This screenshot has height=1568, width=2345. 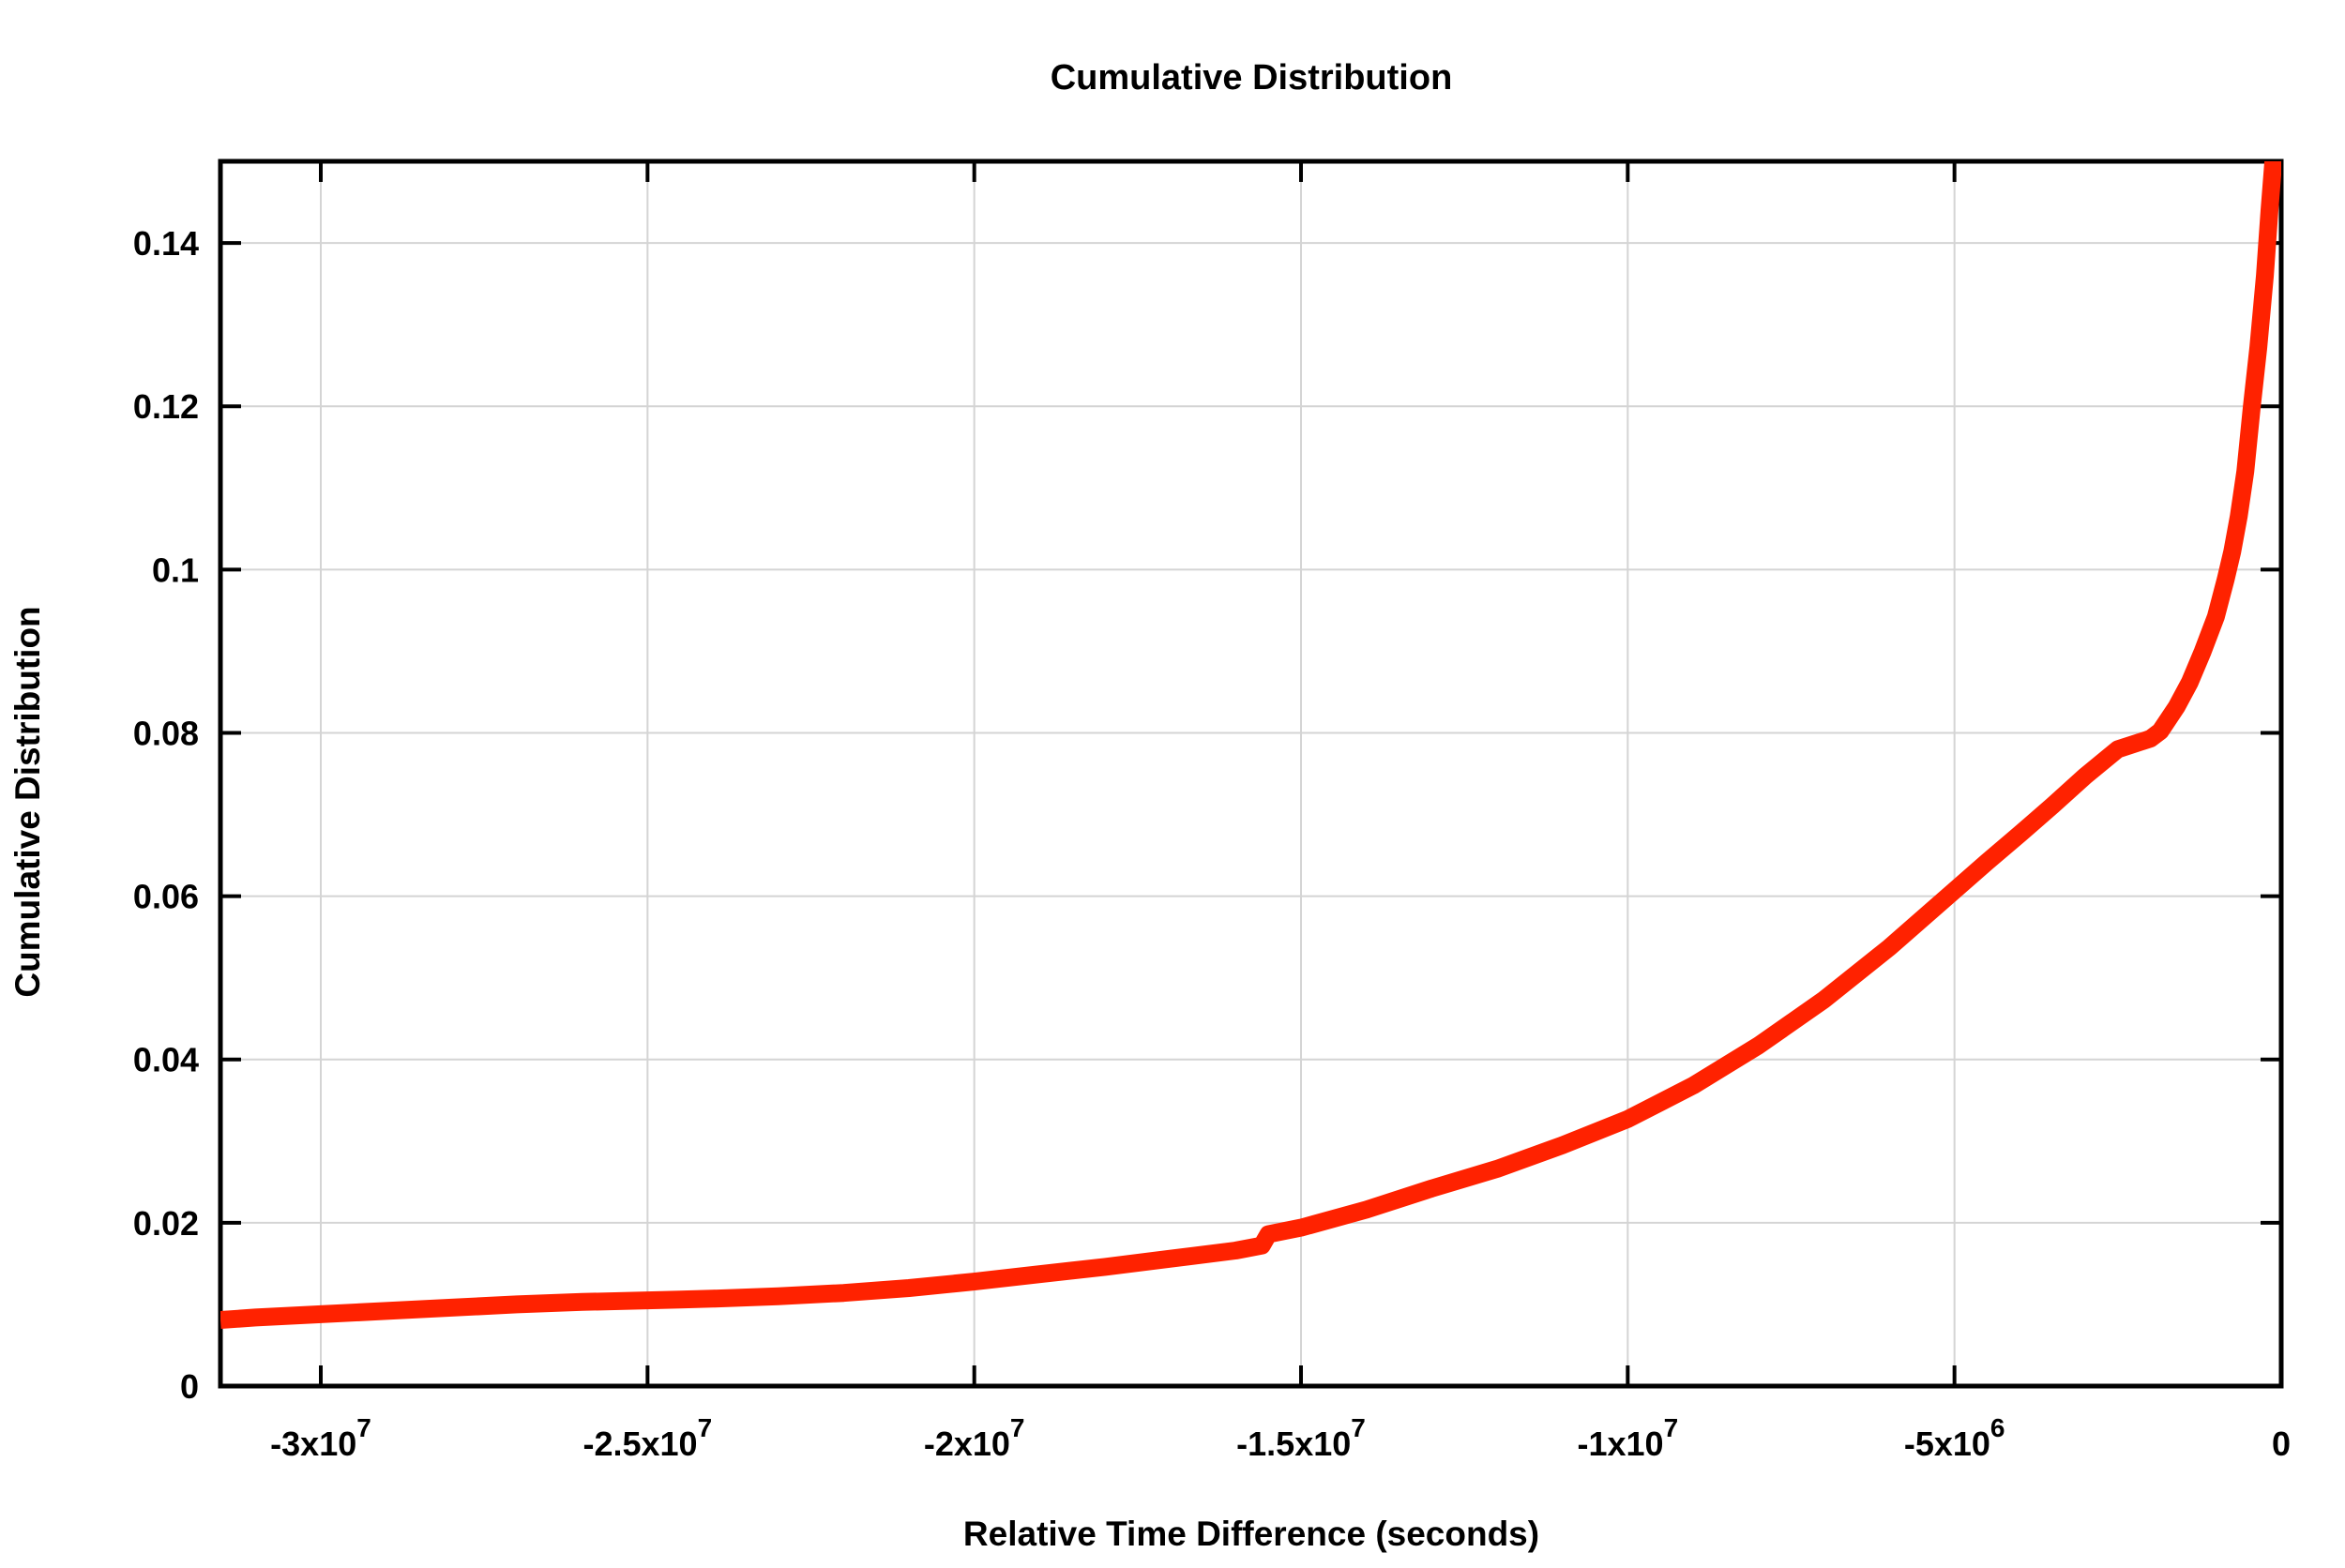 I want to click on x-tick-label: -2x10⁷, so click(x=974, y=1438).